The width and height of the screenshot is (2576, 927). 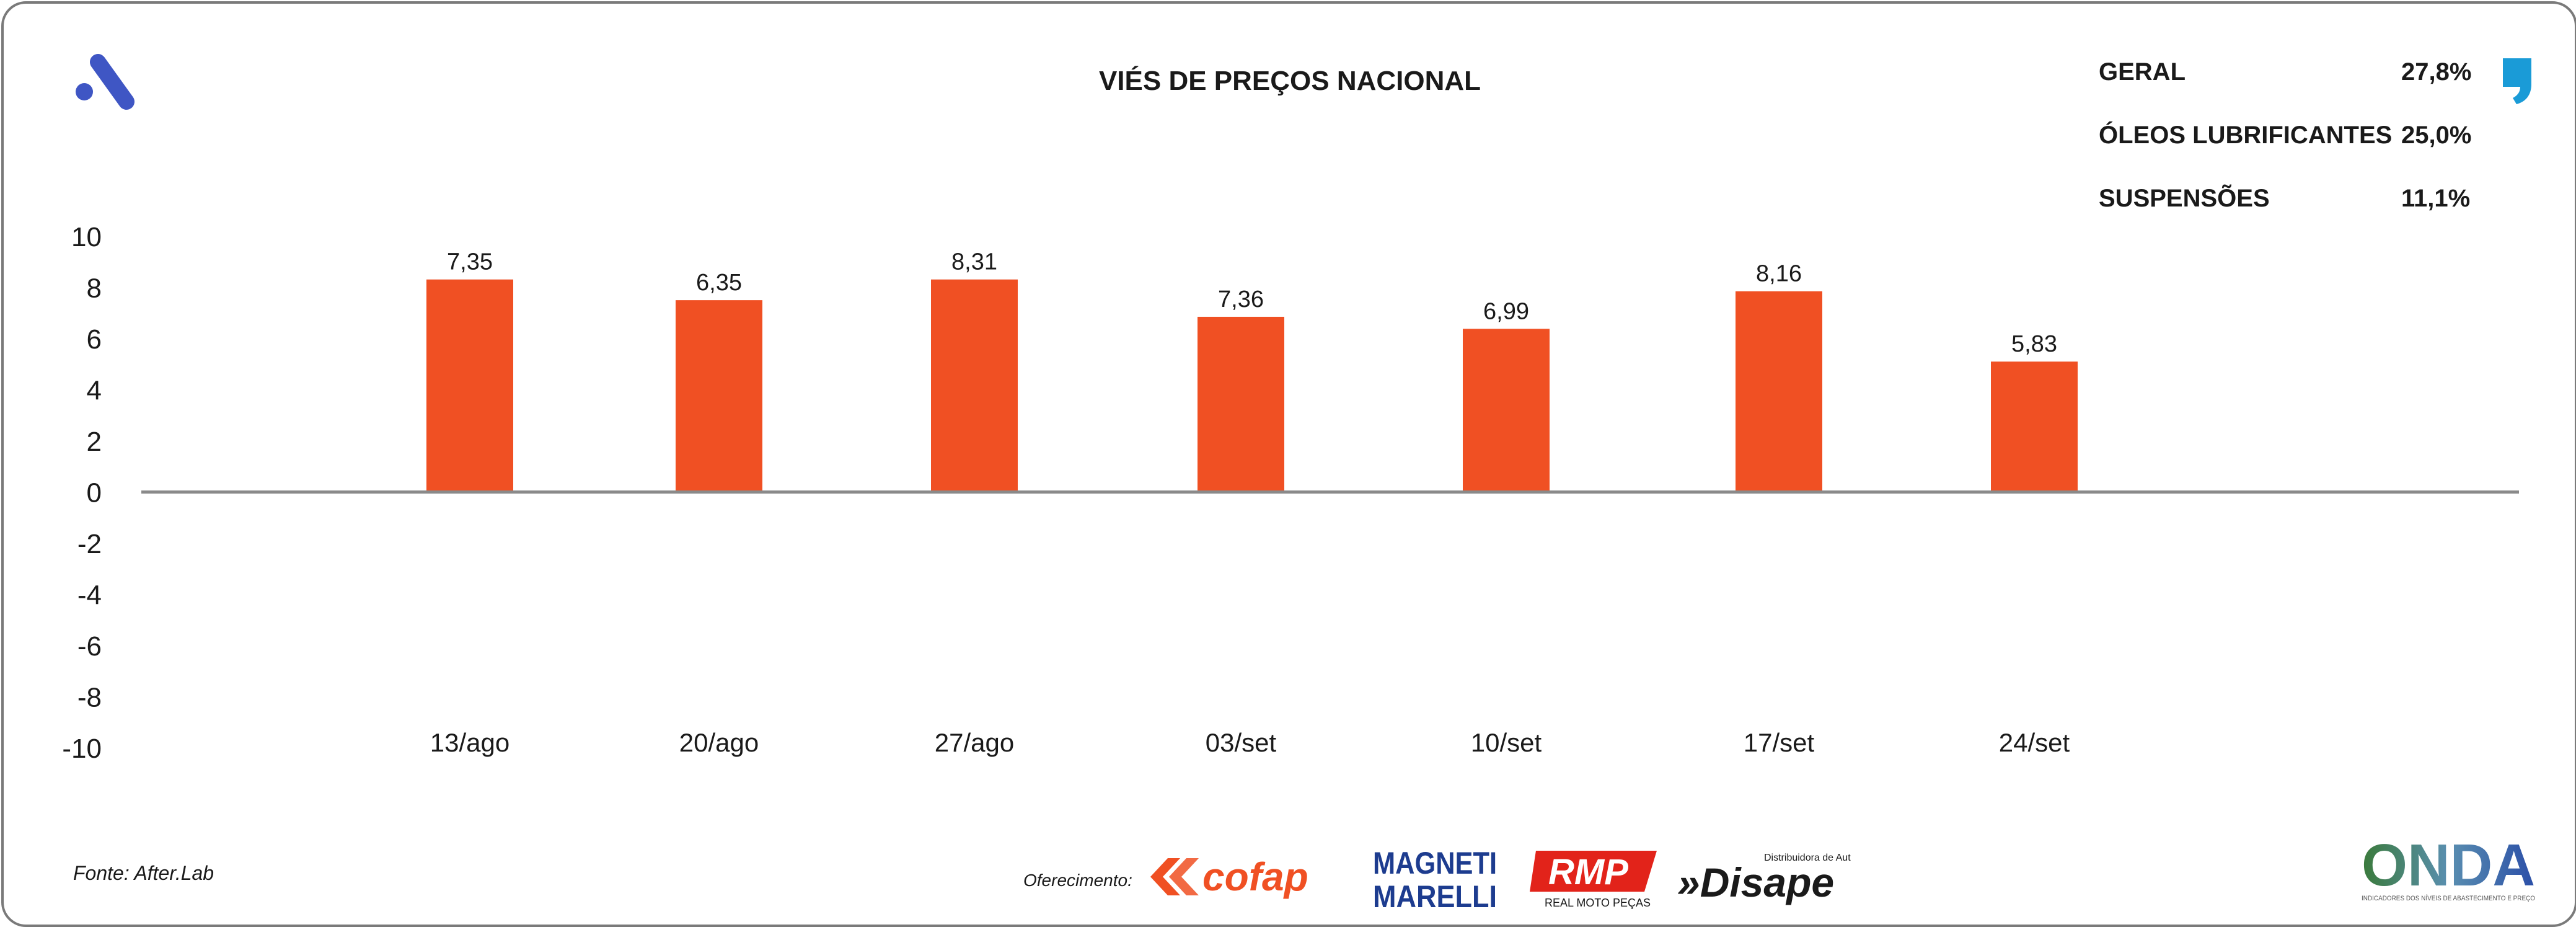 What do you see at coordinates (719, 283) in the screenshot?
I see `bar-data-label: 6,35` at bounding box center [719, 283].